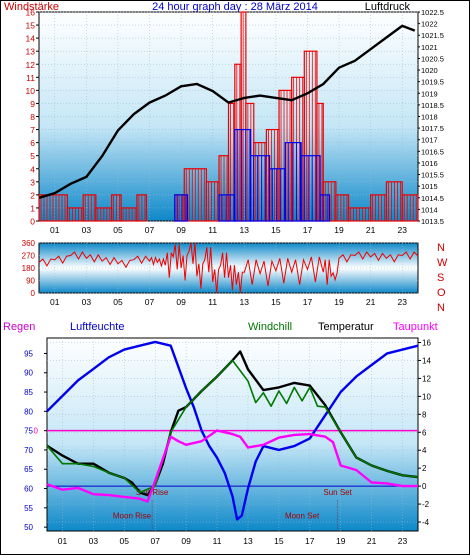  Describe the element at coordinates (276, 230) in the screenshot. I see `wind-x-tick-label: 15` at that location.